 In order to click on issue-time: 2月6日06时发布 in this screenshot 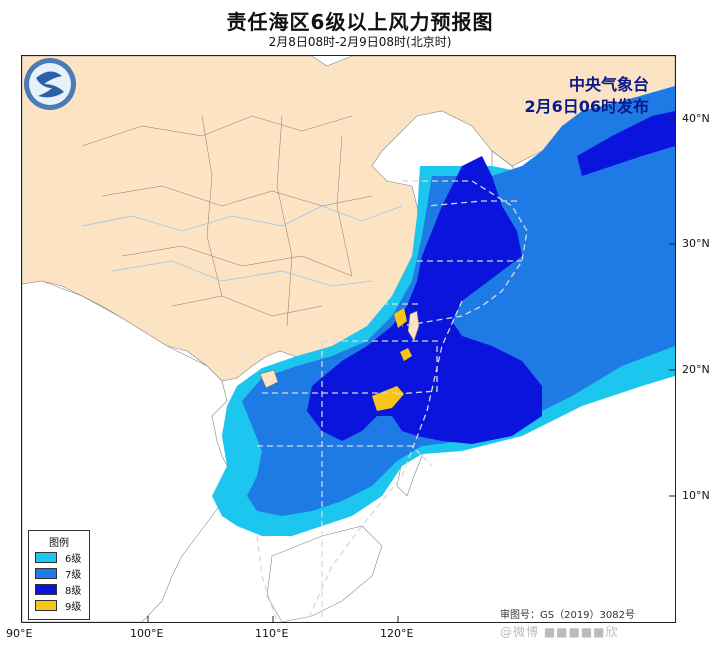, I will do `click(586, 106)`.